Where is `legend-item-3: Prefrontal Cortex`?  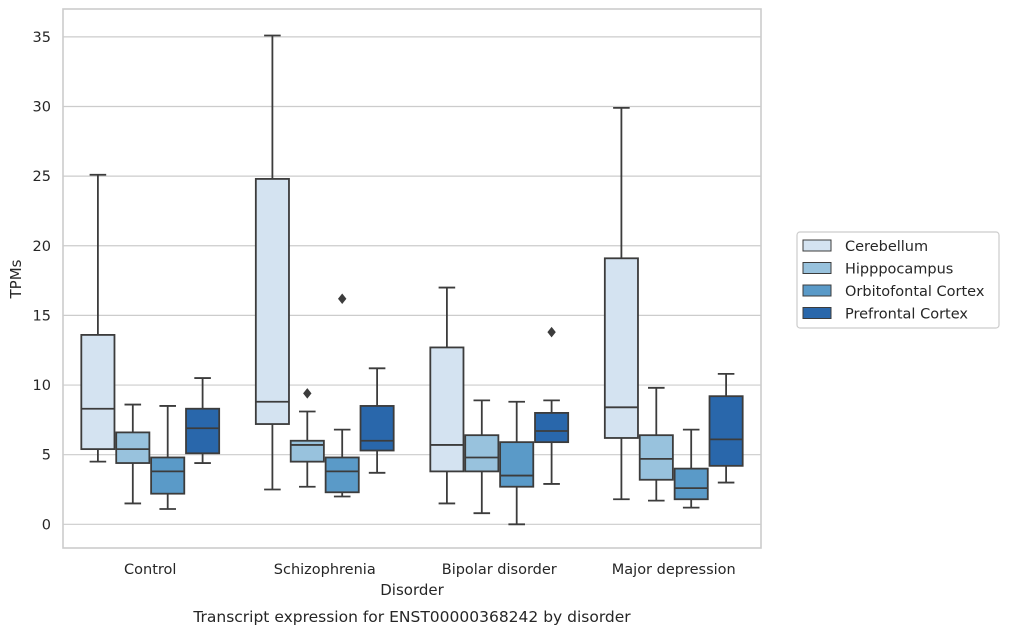
legend-item-3: Prefrontal Cortex is located at coordinates (885, 315).